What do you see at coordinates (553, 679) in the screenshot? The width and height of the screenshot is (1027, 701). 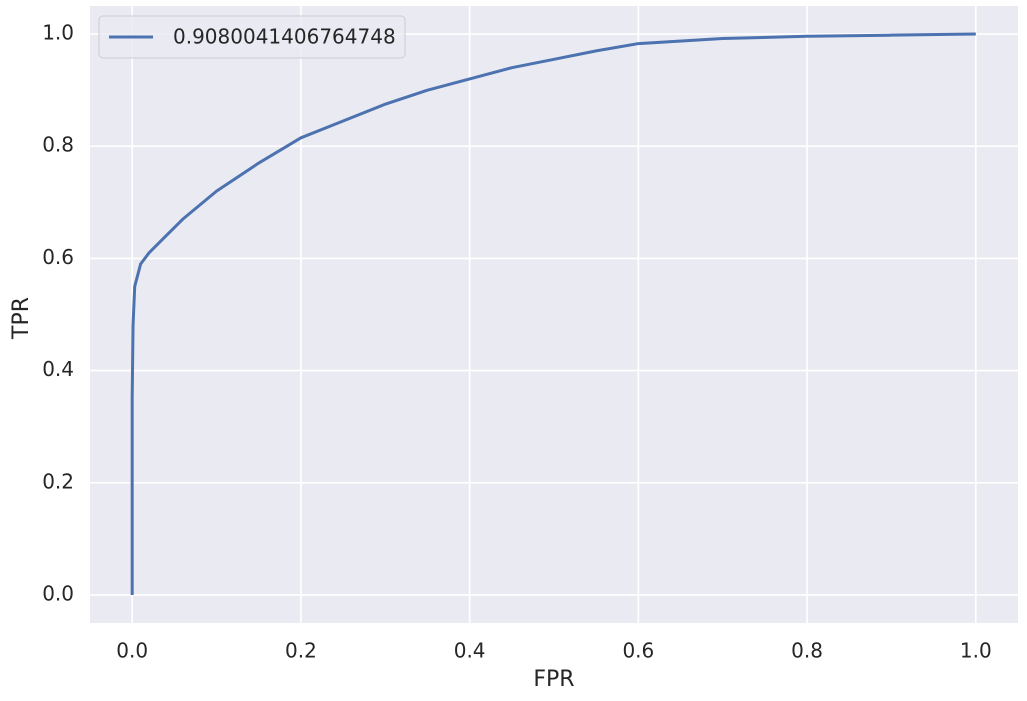 I see `x-axis-label: FPR` at bounding box center [553, 679].